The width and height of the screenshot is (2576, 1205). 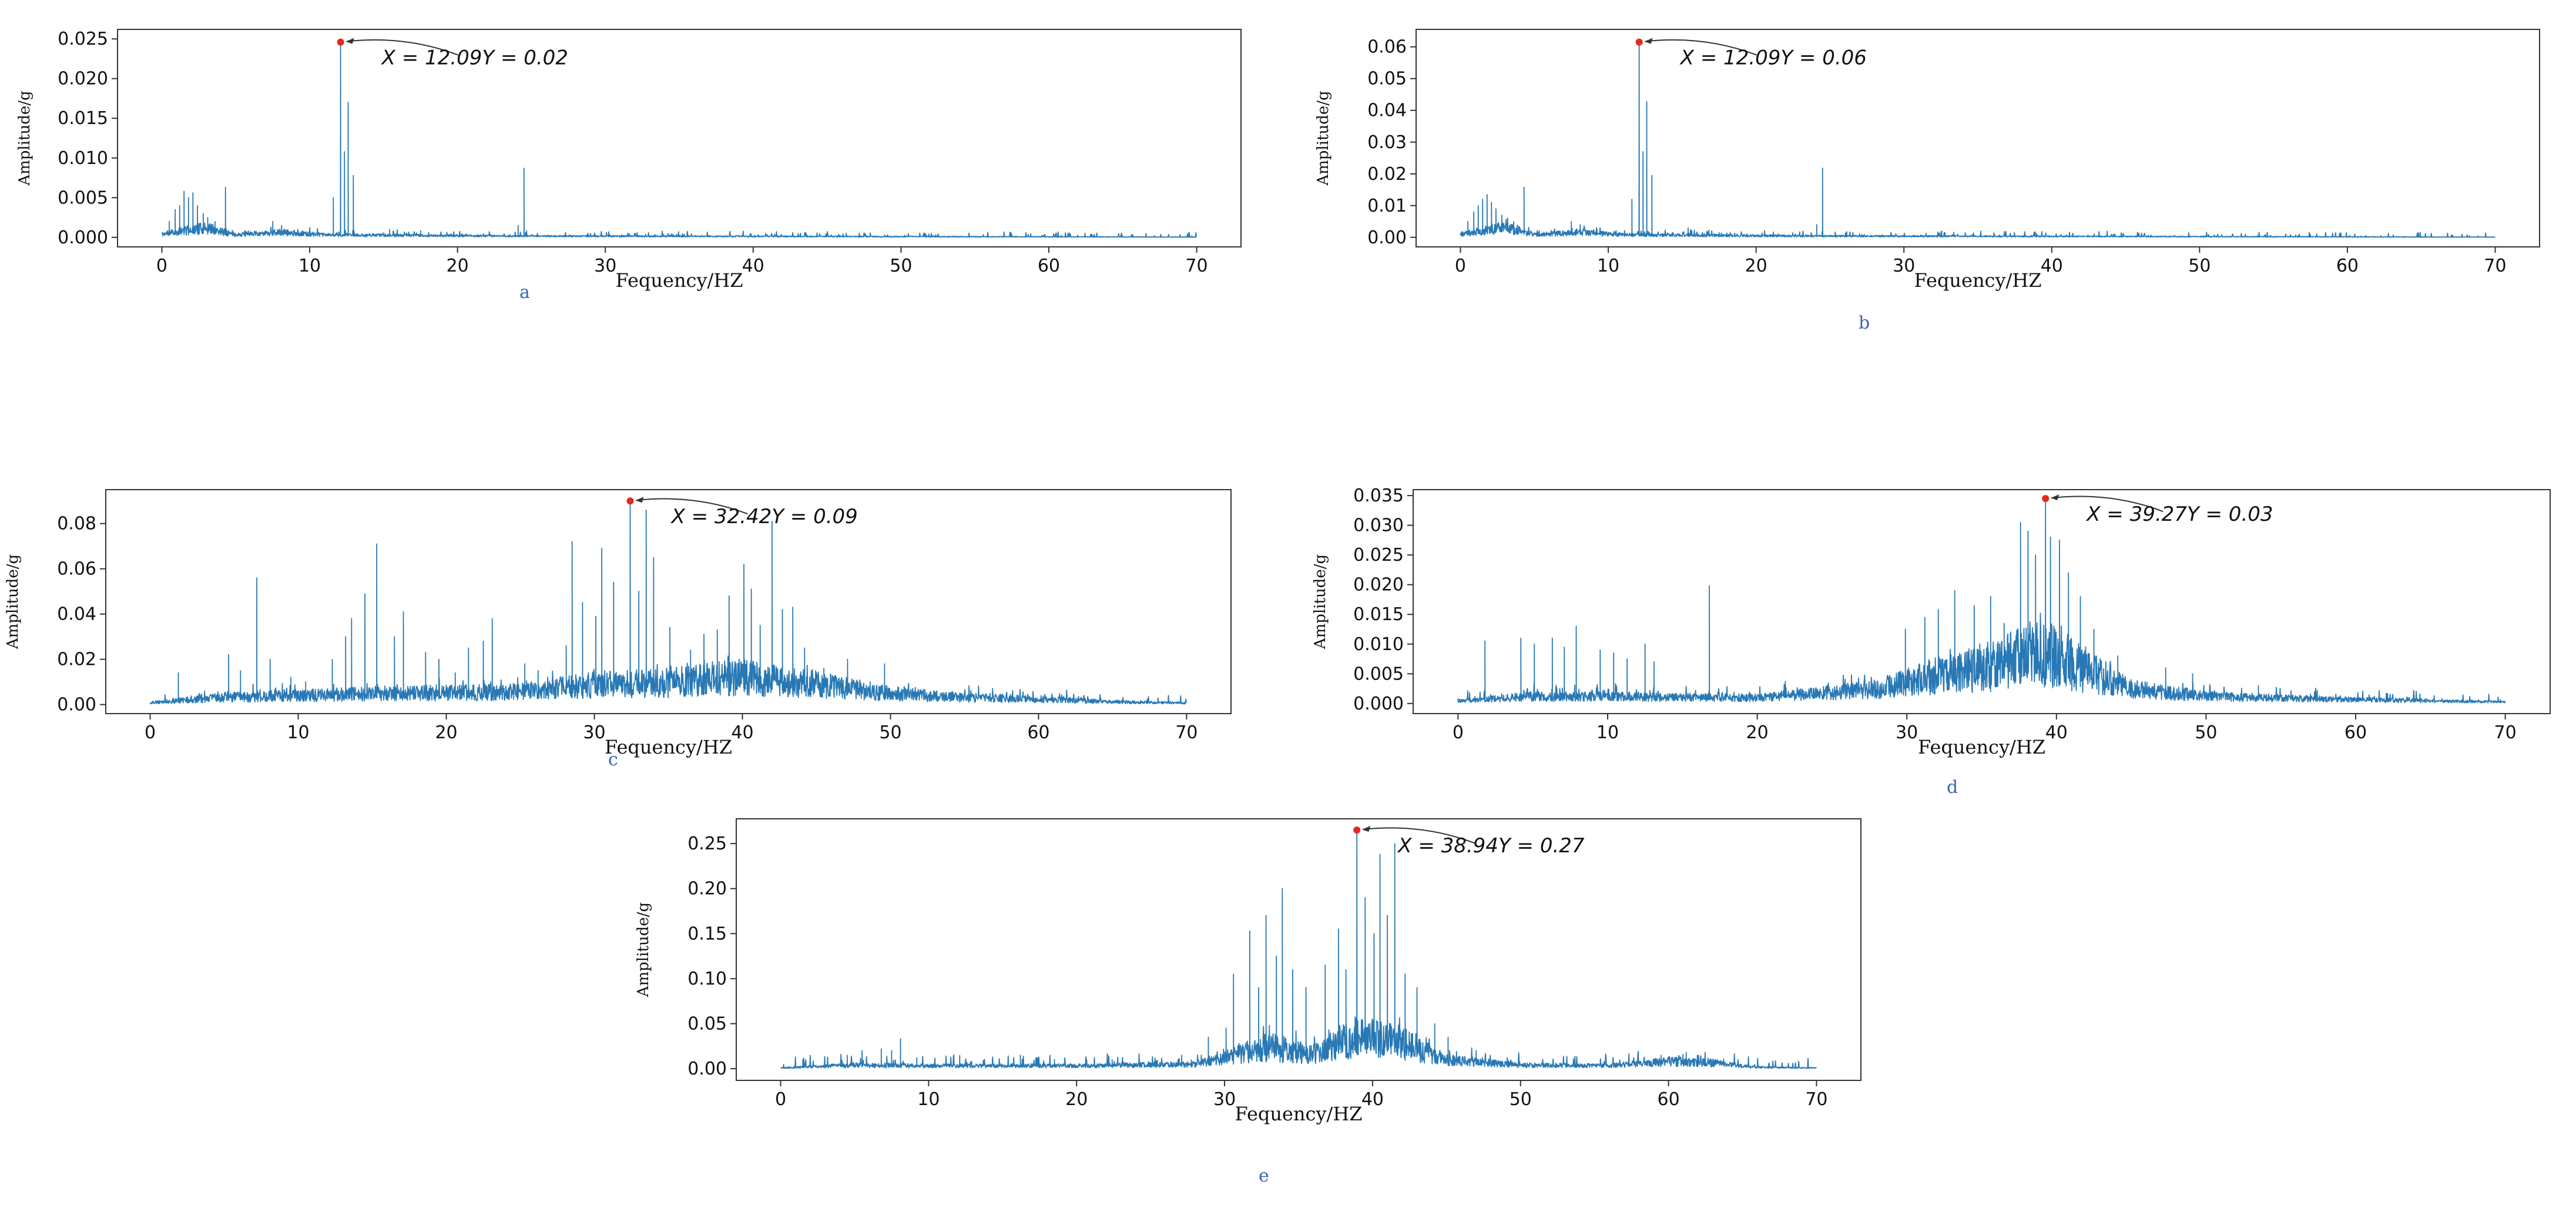 I want to click on peak-arrow-d, so click(x=2107, y=504).